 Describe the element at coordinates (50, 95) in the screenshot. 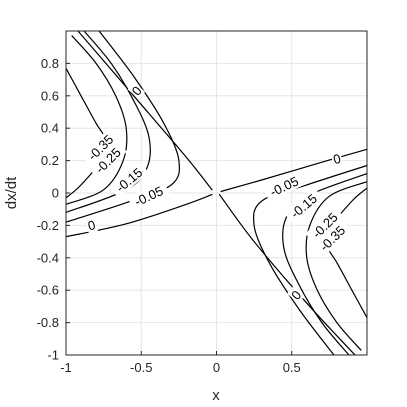

I see `y-tick-label: 0.6` at that location.